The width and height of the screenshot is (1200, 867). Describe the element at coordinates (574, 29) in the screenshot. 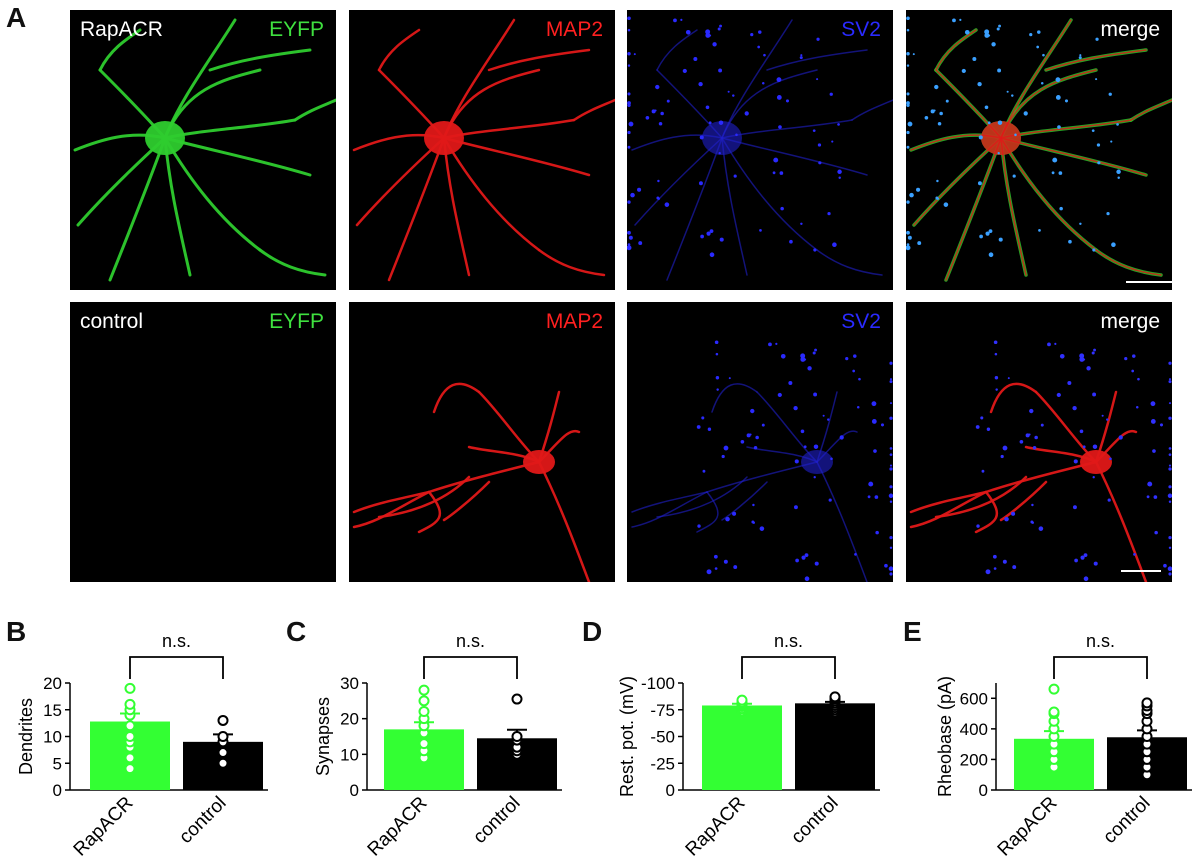

I see `micrograph-channel-label: MAP2` at that location.